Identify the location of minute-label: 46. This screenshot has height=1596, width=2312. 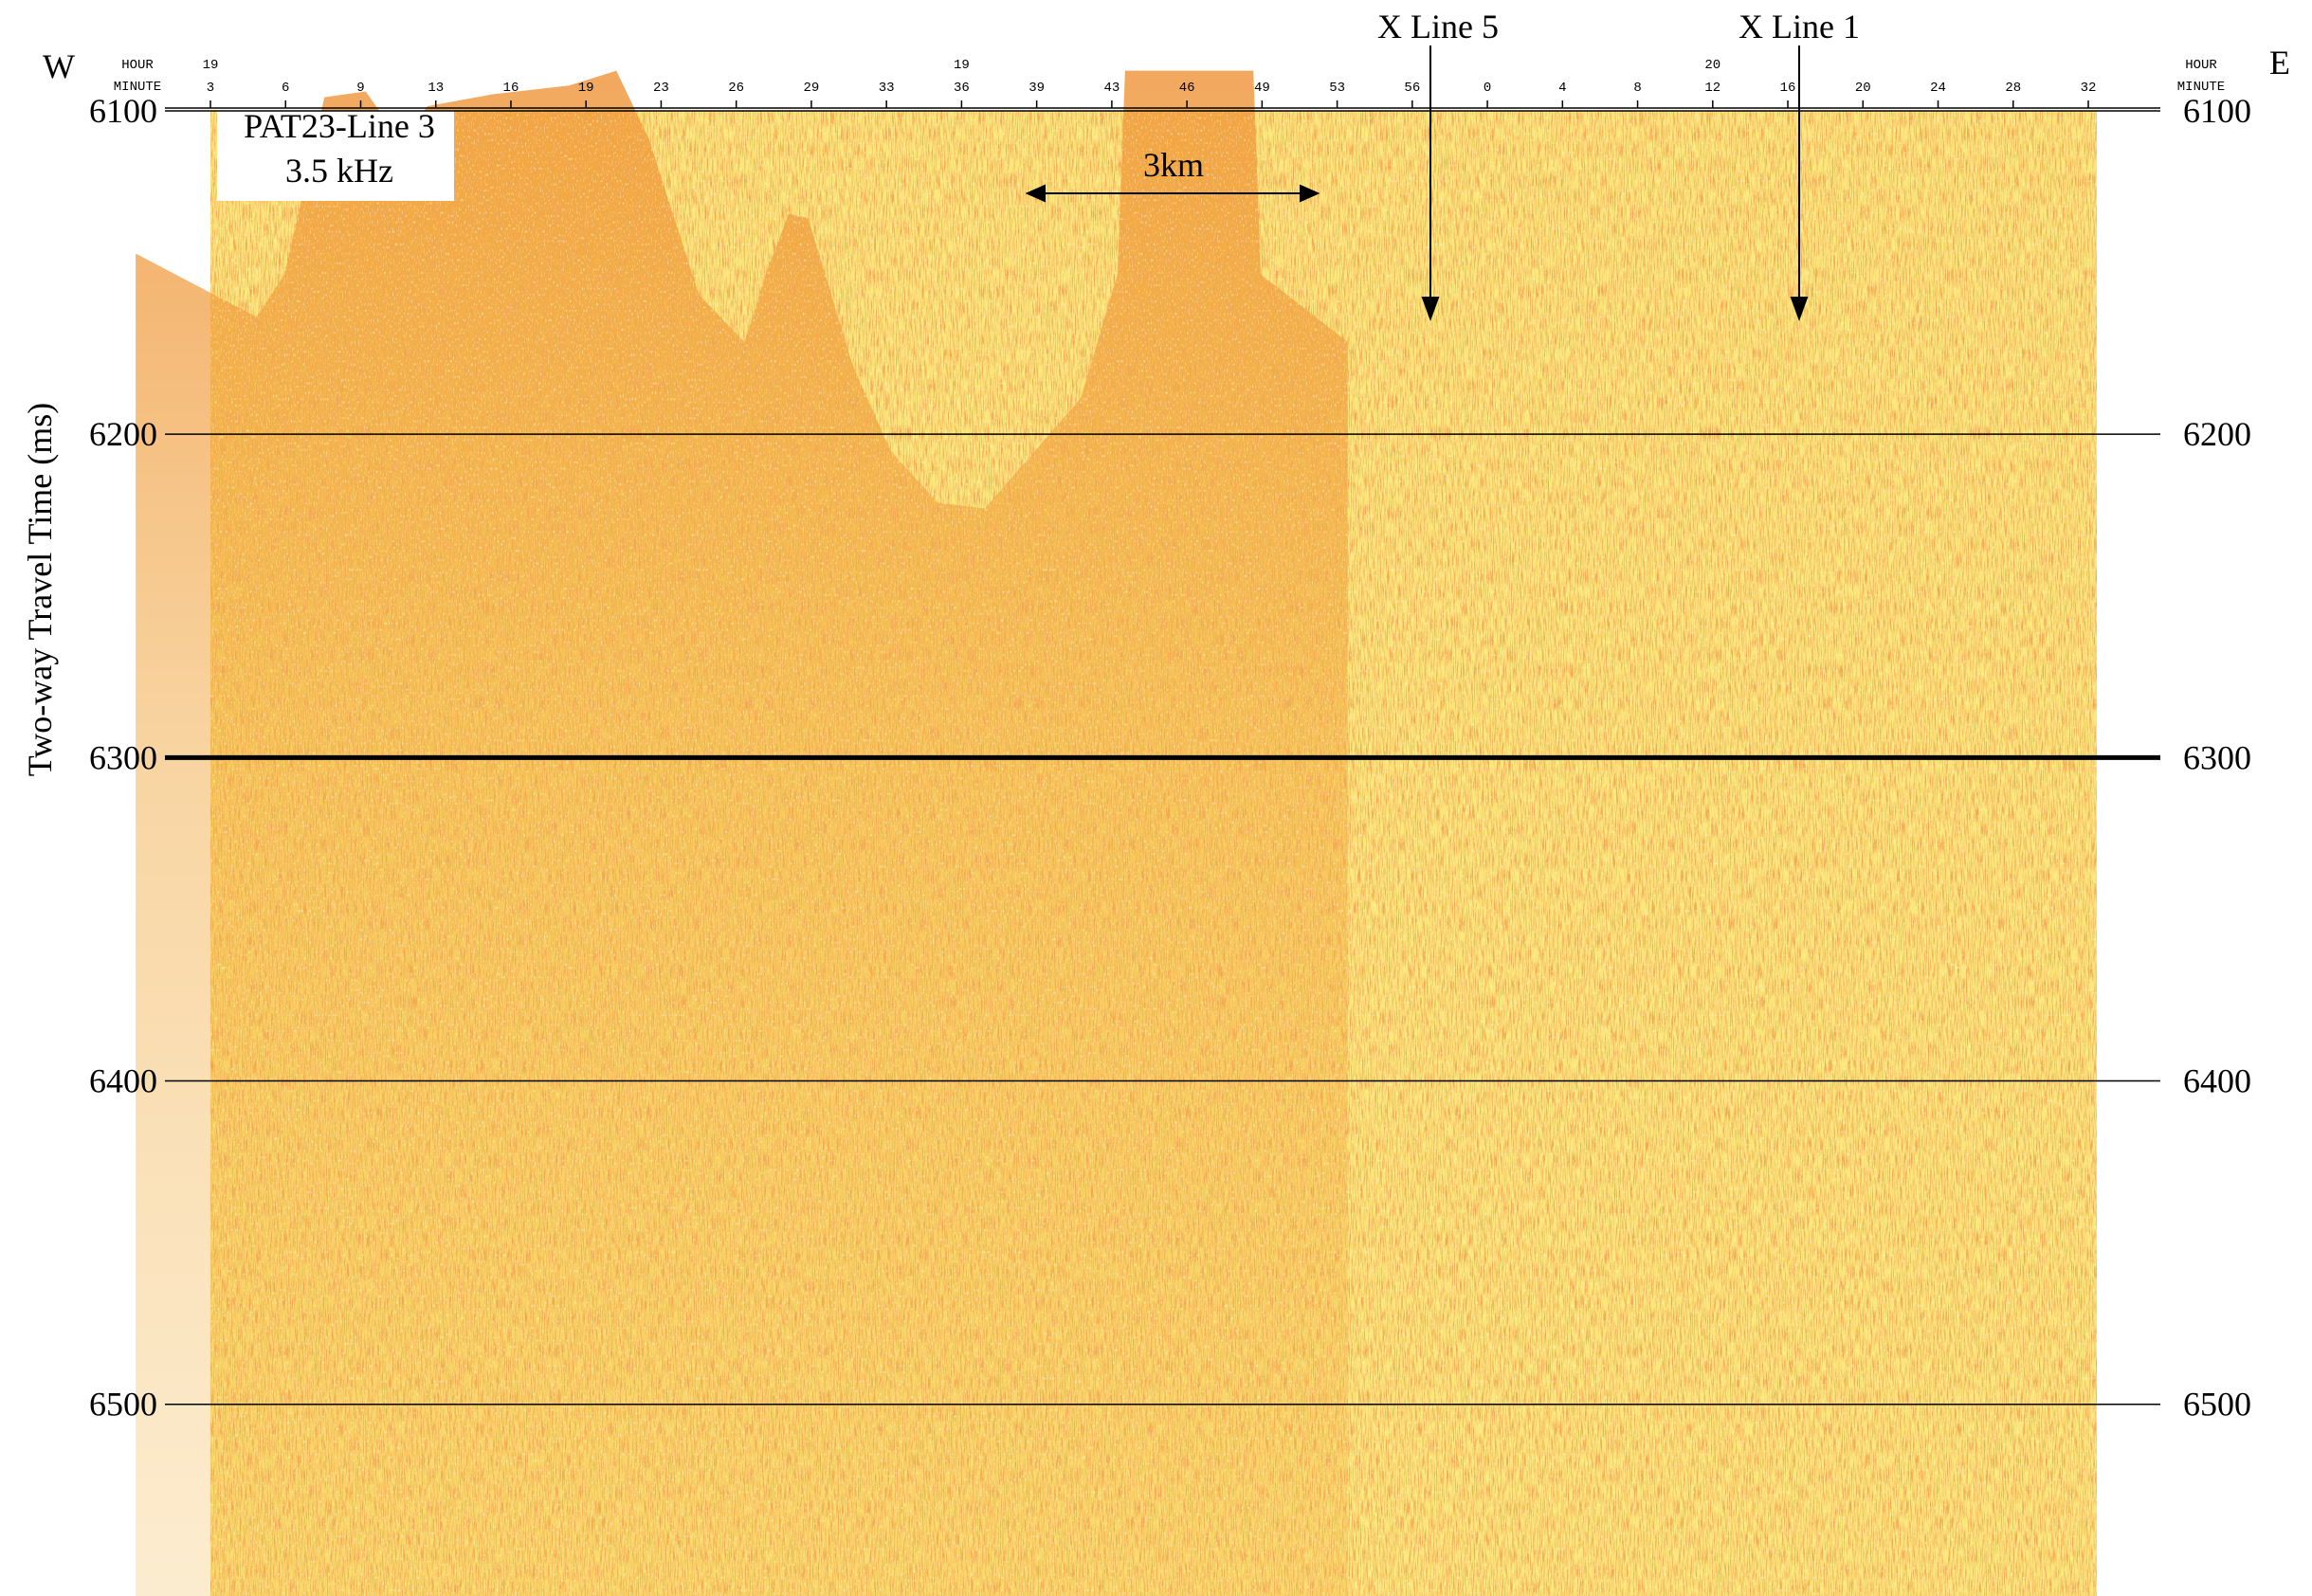
(1187, 88).